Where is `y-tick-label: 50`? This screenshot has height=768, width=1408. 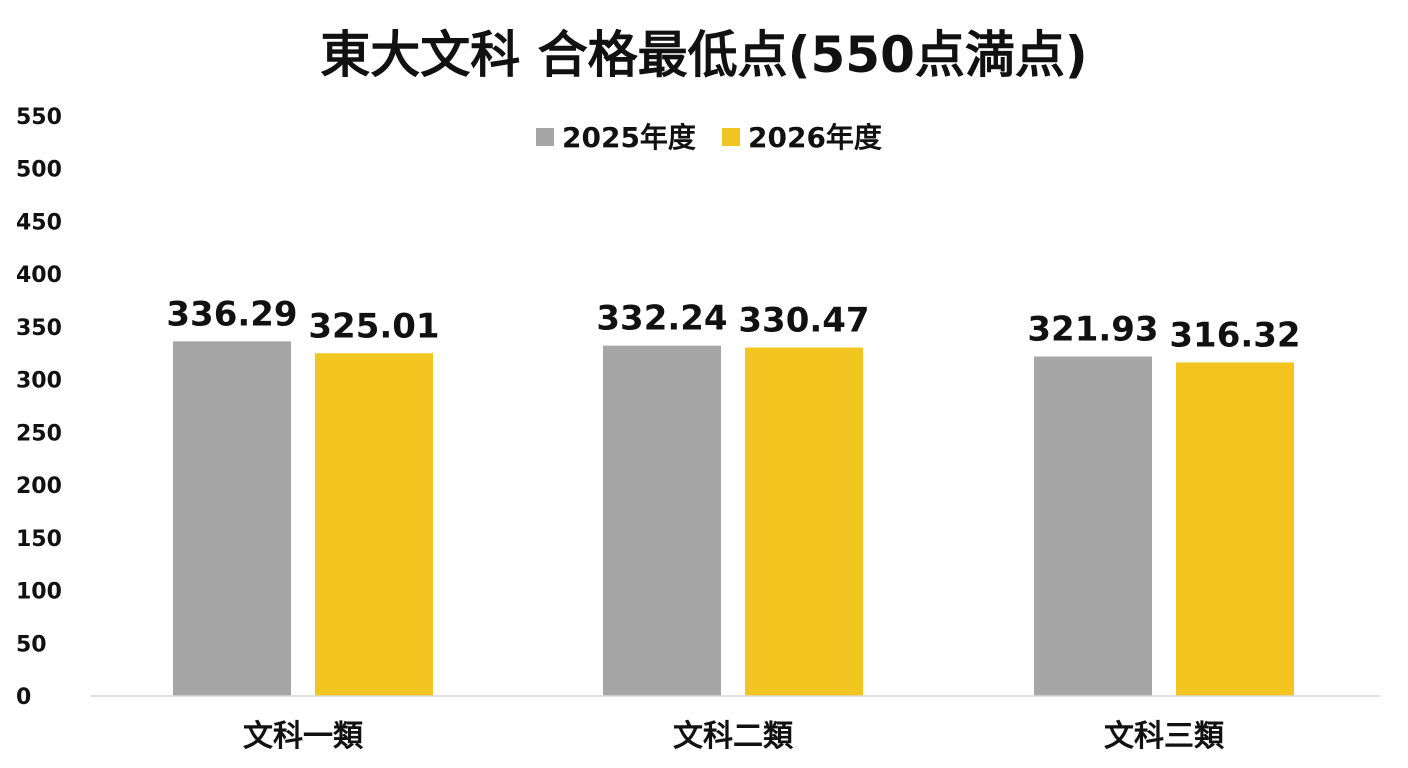 y-tick-label: 50 is located at coordinates (31, 644).